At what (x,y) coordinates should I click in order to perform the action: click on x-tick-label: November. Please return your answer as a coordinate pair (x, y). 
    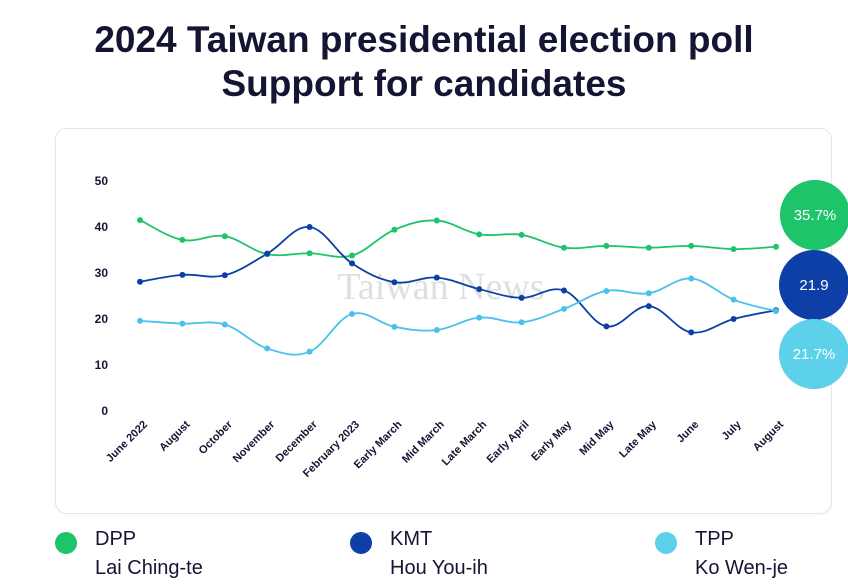
    Looking at the image, I should click on (254, 441).